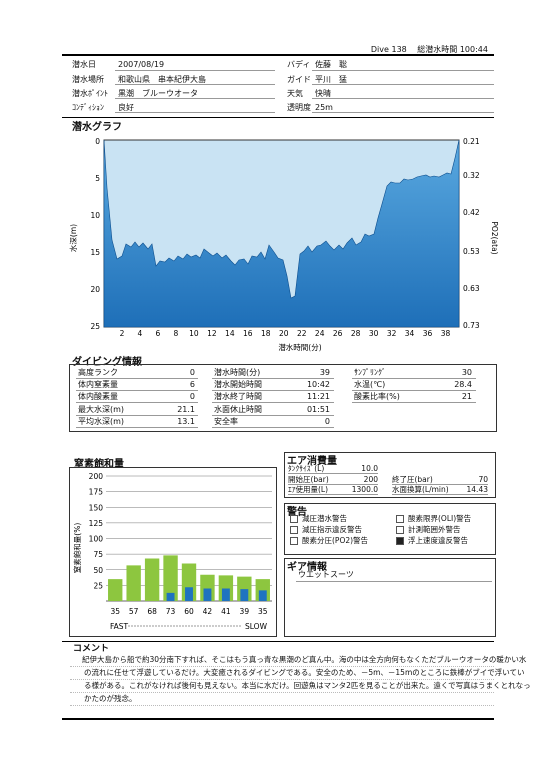 This screenshot has height=777, width=550. I want to click on fast-label: FAST, so click(119, 626).